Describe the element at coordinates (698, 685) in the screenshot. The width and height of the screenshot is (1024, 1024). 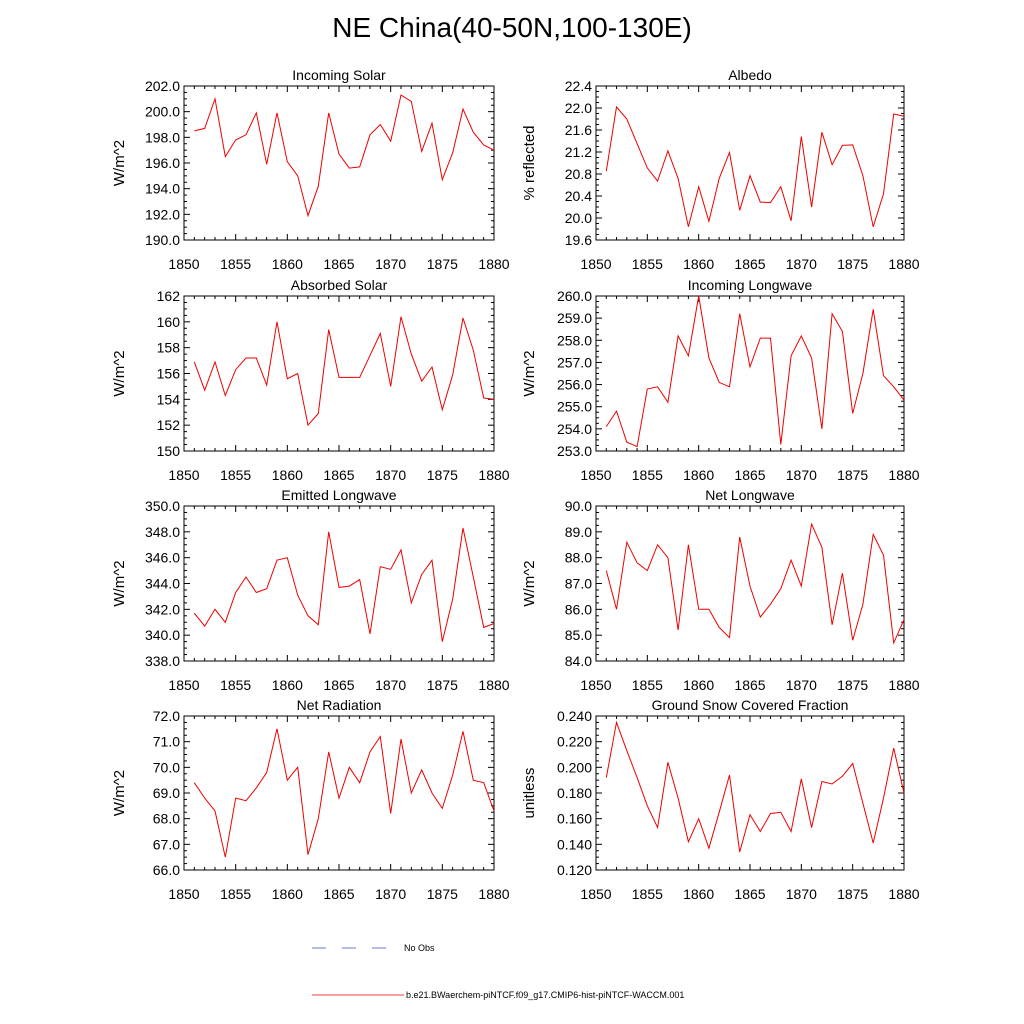
I see `panel-6-x-tick-label: 1860` at that location.